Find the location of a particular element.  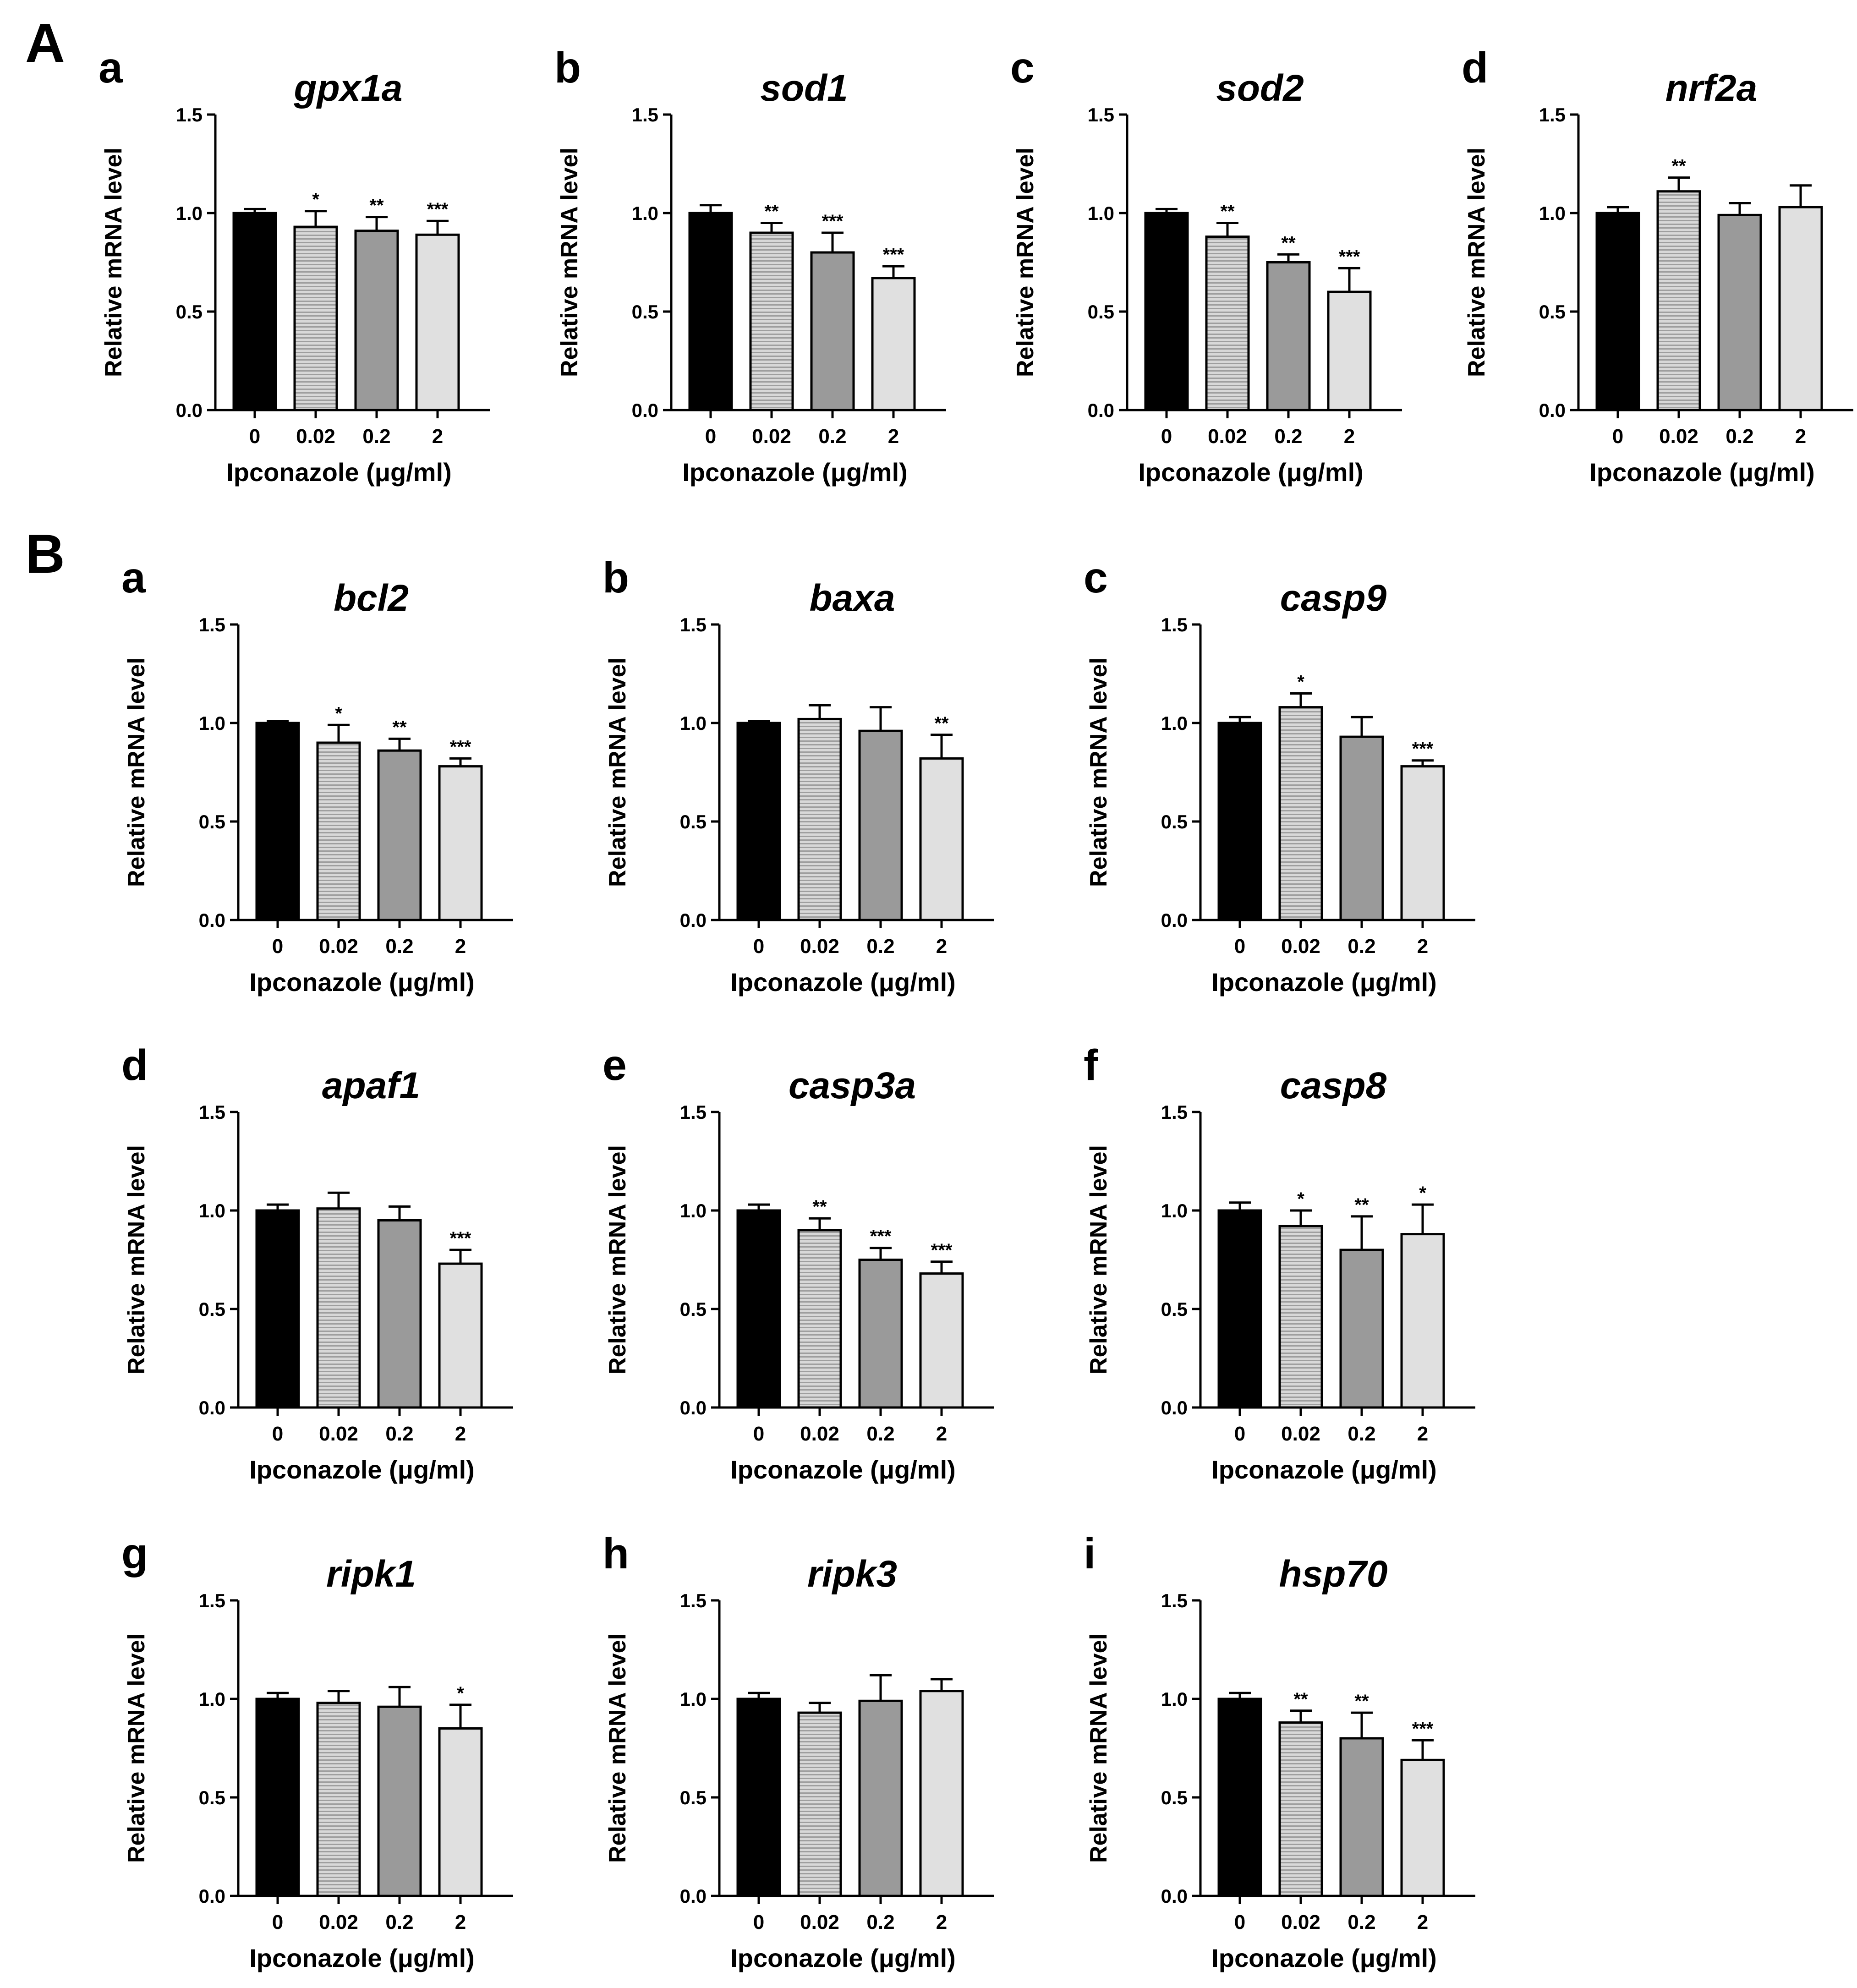

chart-title: casp9 is located at coordinates (1333, 598).